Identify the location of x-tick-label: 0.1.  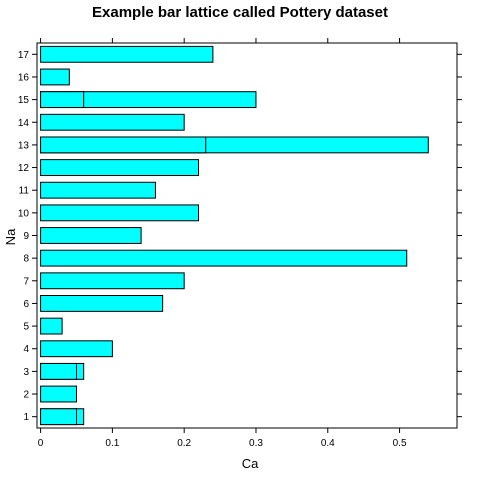
(112, 443).